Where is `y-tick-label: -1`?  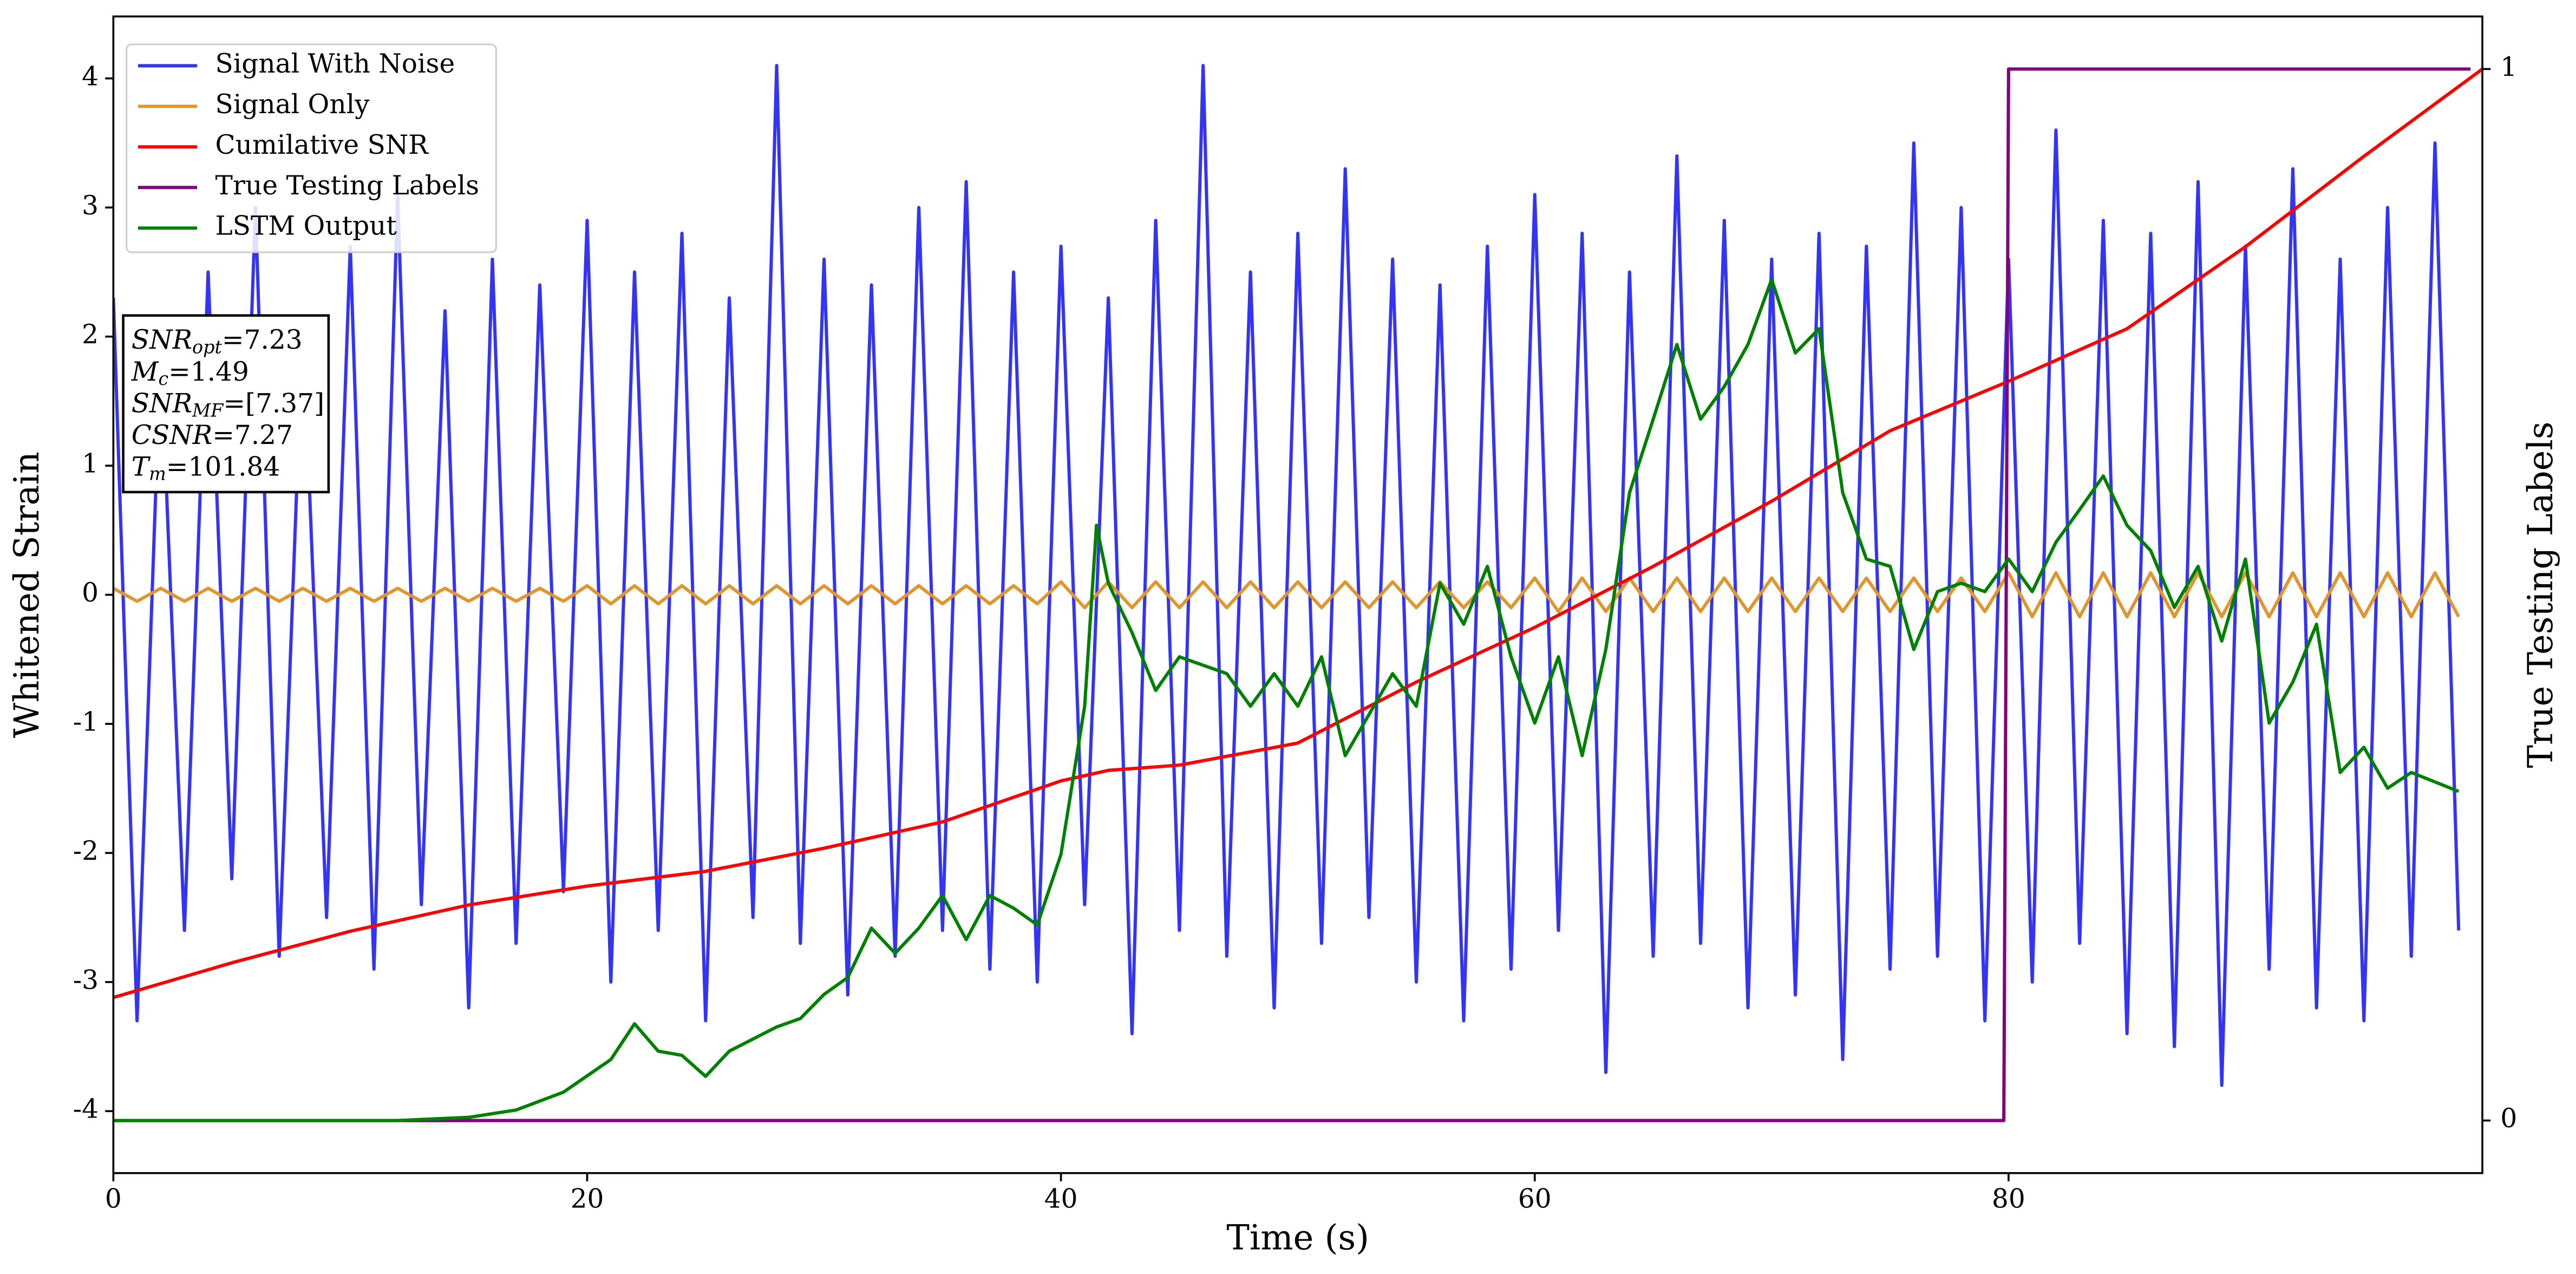
y-tick-label: -1 is located at coordinates (86, 722).